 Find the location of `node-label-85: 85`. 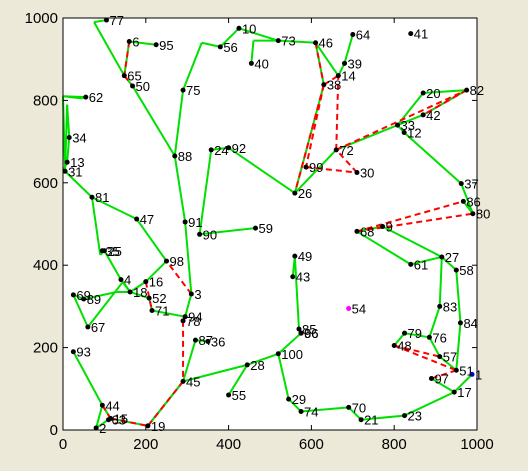

node-label-85: 85 is located at coordinates (309, 329).